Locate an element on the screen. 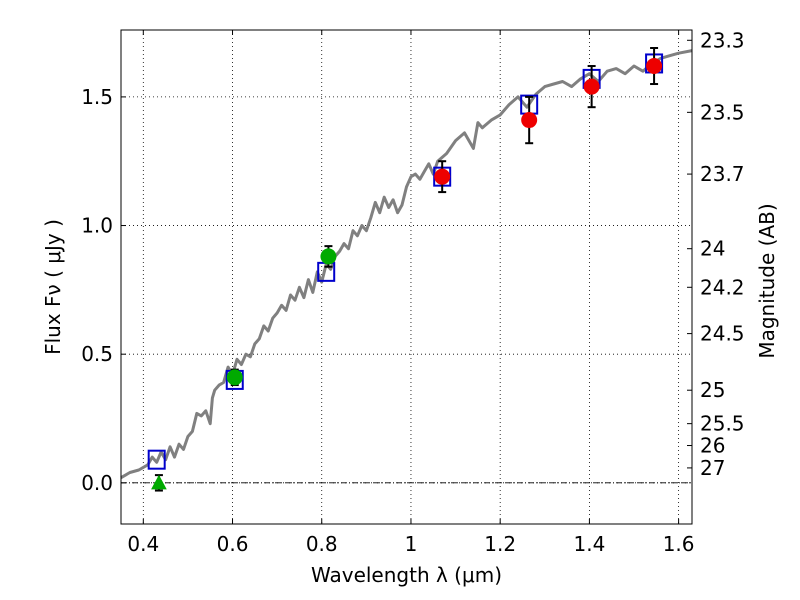  x-tick-label: 1.6 is located at coordinates (679, 544).